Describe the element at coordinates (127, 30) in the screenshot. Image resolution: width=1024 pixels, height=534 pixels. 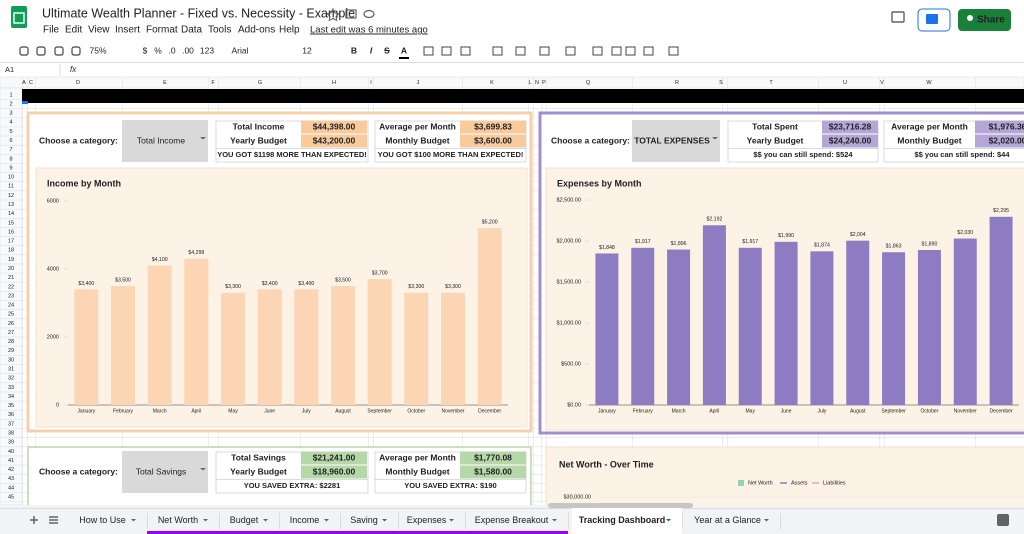
I see `menu-item: Insert` at that location.